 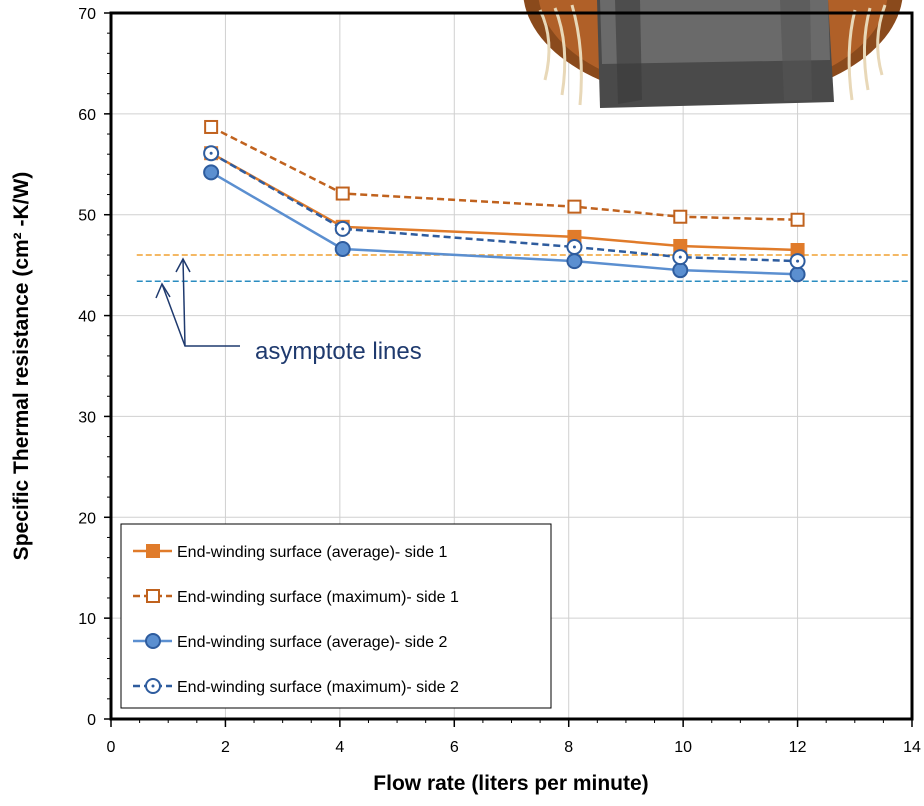 What do you see at coordinates (798, 747) in the screenshot?
I see `x-tick-label: 12` at bounding box center [798, 747].